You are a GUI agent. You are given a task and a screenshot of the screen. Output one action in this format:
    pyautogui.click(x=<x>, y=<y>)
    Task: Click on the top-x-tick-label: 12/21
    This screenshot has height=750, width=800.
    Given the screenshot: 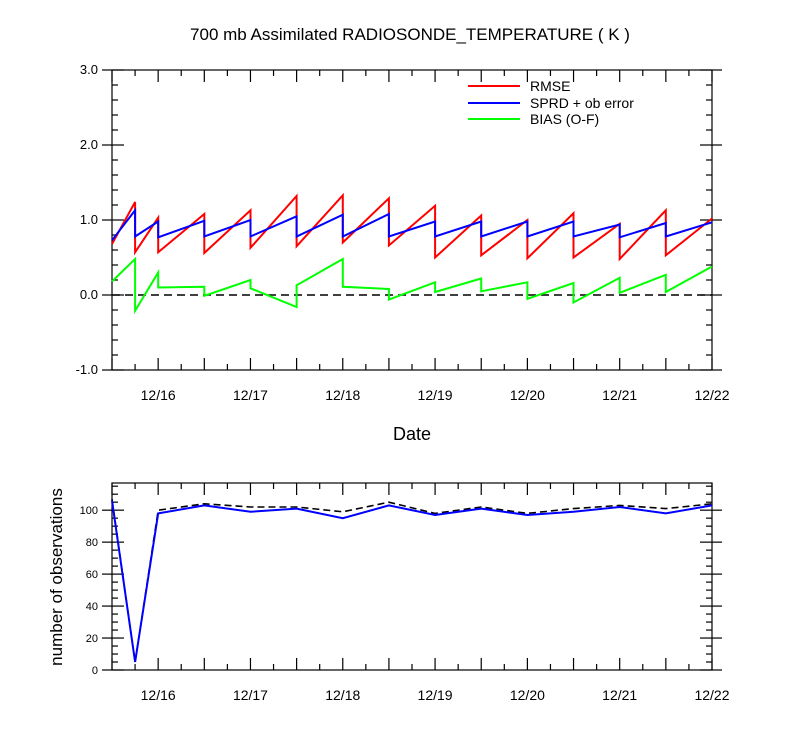 What is the action you would take?
    pyautogui.click(x=619, y=395)
    